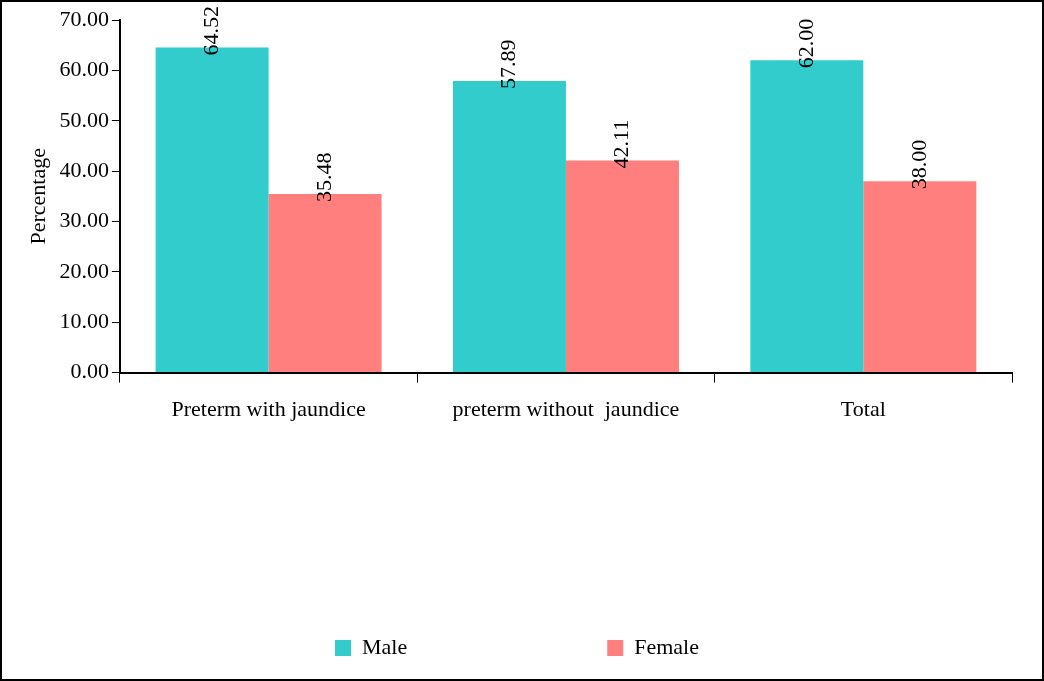 This screenshot has height=681, width=1044. What do you see at coordinates (84, 18) in the screenshot?
I see `y-tick-label: 70.00` at bounding box center [84, 18].